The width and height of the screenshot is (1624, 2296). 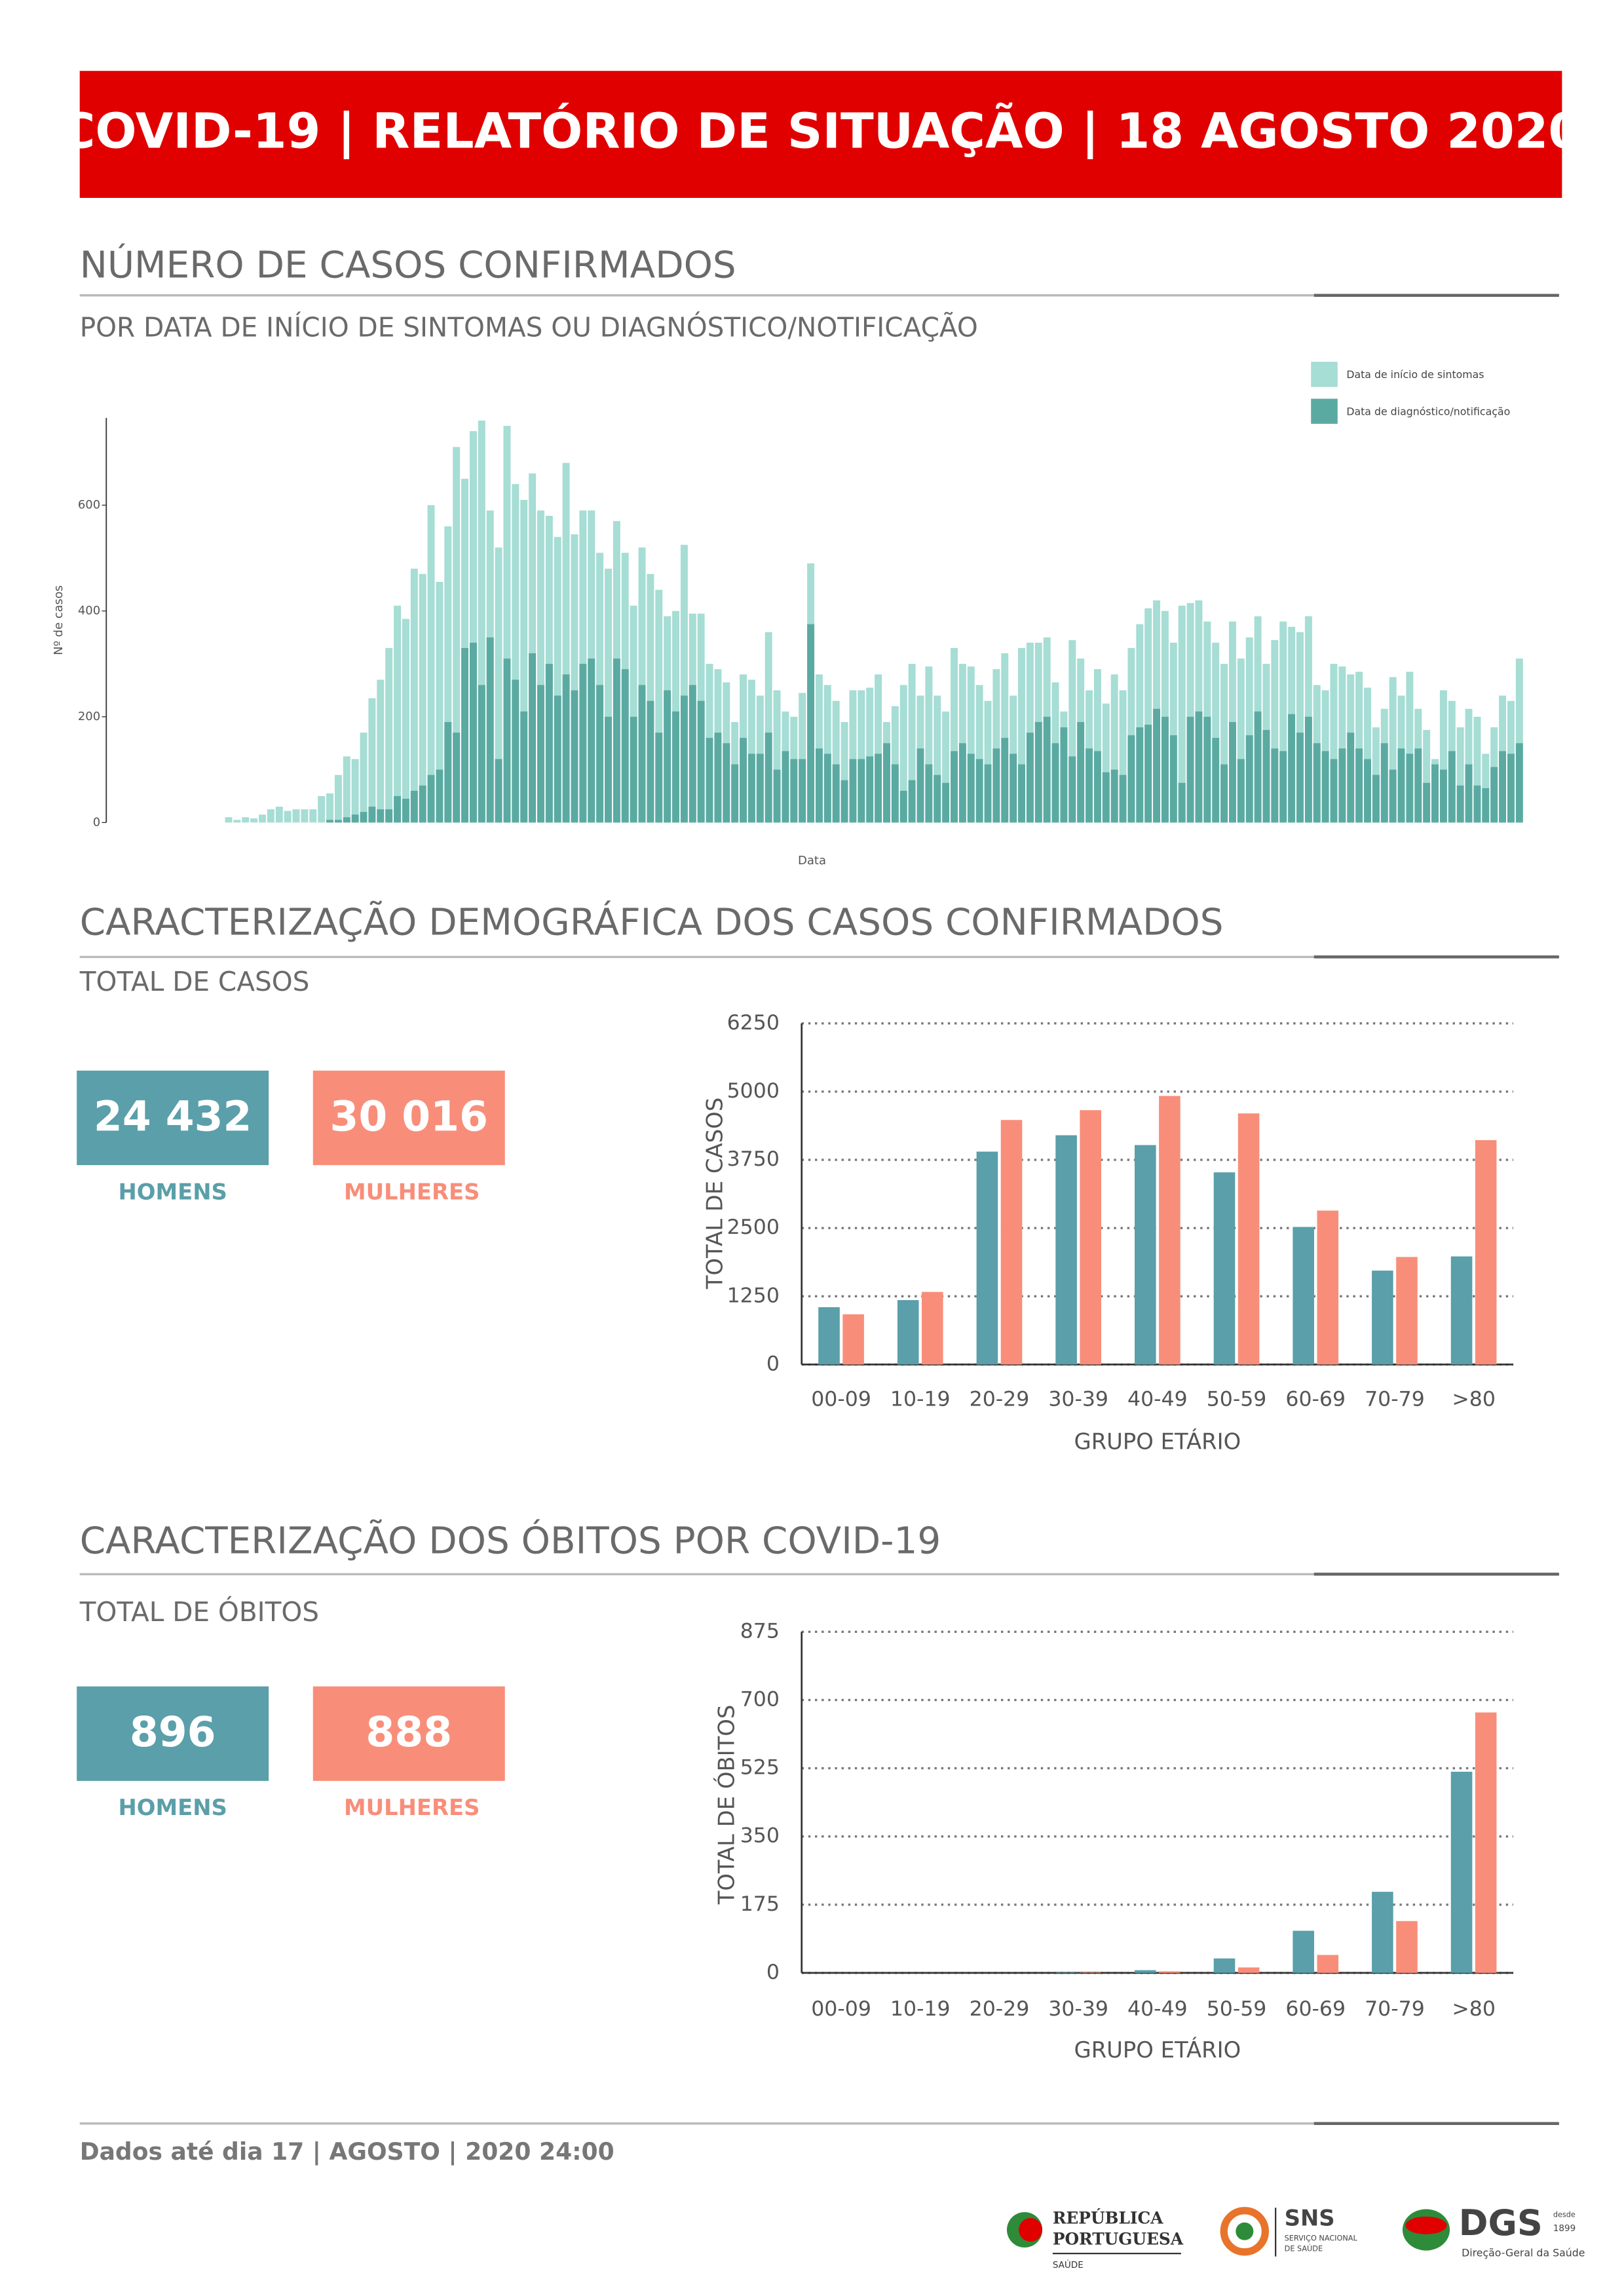 What do you see at coordinates (1031, 2229) in the screenshot?
I see `logo-mark` at bounding box center [1031, 2229].